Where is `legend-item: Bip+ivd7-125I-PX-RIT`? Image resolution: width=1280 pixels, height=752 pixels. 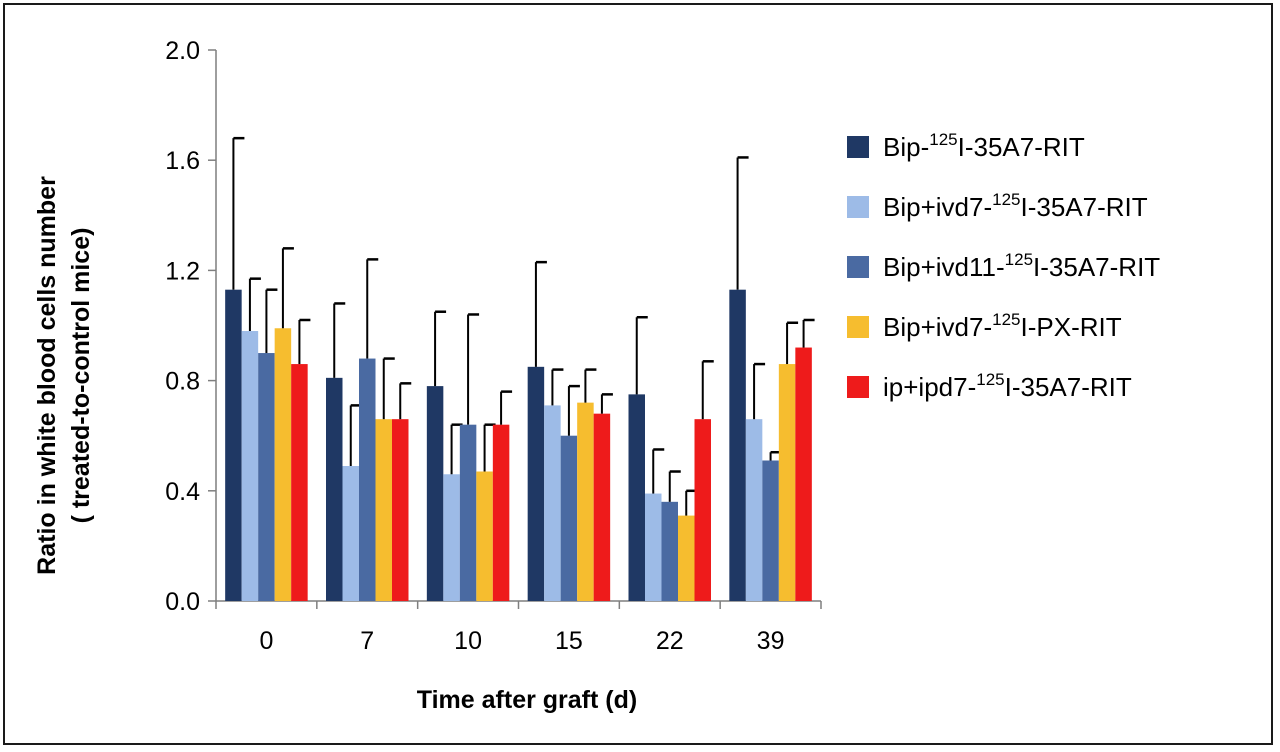 legend-item: Bip+ivd7-125I-PX-RIT is located at coordinates (1057, 327).